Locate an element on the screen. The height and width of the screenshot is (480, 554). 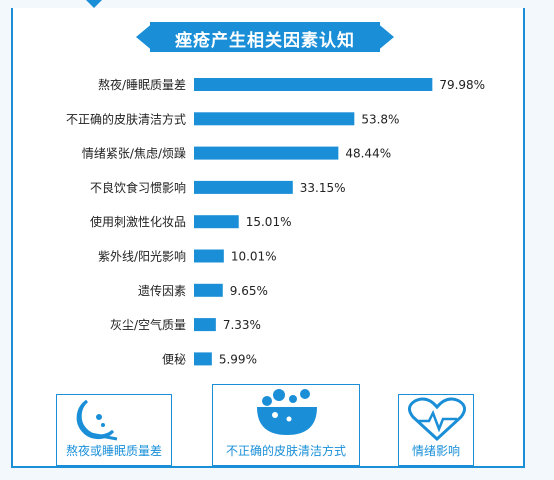
icon-card-sleep: 熬夜或睡眠质量差 is located at coordinates (114, 430).